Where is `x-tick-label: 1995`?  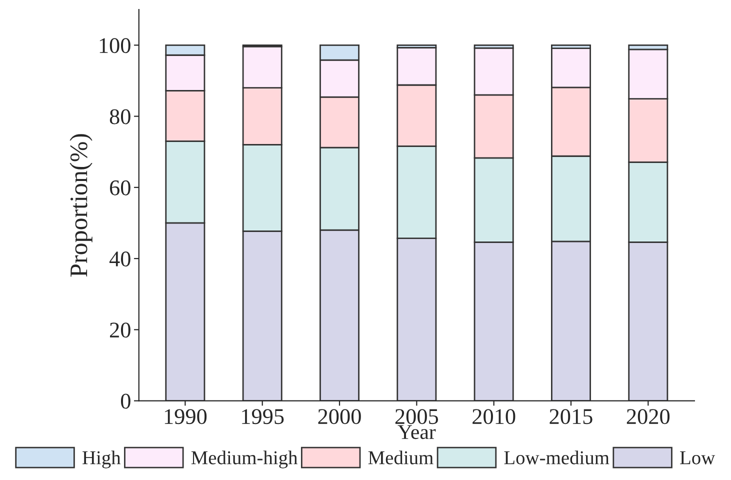
x-tick-label: 1995 is located at coordinates (263, 416).